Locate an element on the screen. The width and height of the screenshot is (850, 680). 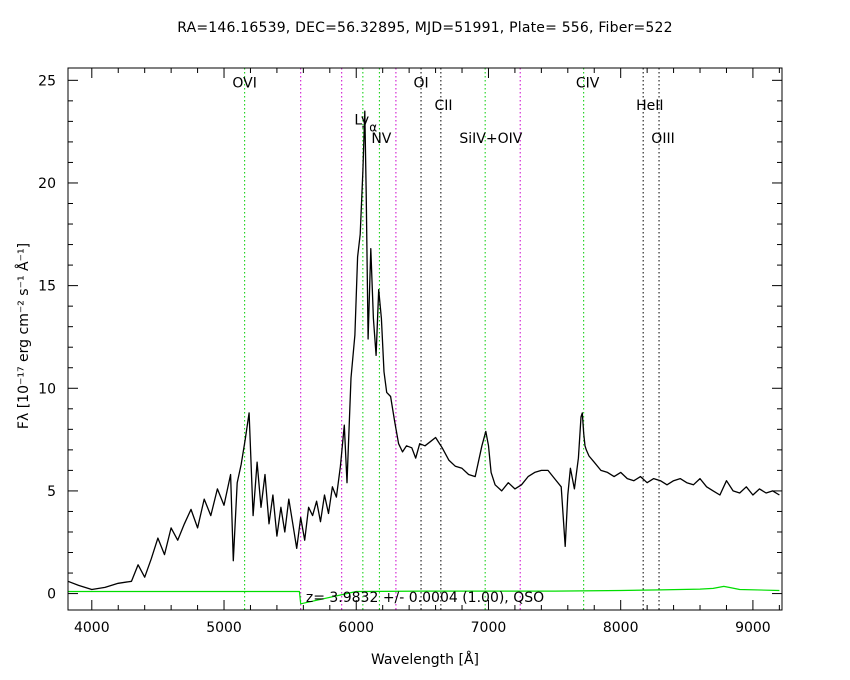
x-tick-label: 5000 is located at coordinates (224, 628).